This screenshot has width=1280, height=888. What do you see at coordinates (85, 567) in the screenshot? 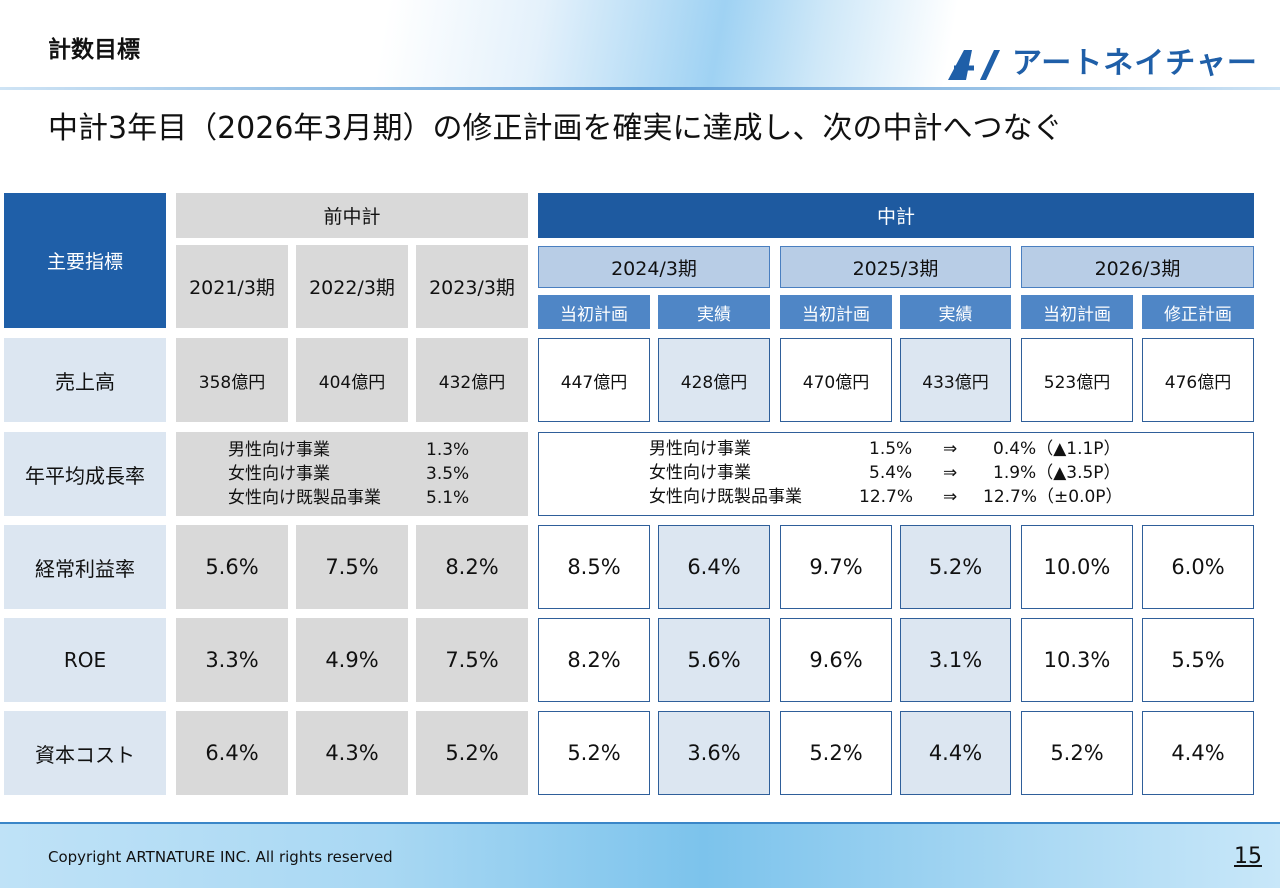
I see `row-label-ordinary-profit-margin: 経常利益率` at bounding box center [85, 567].